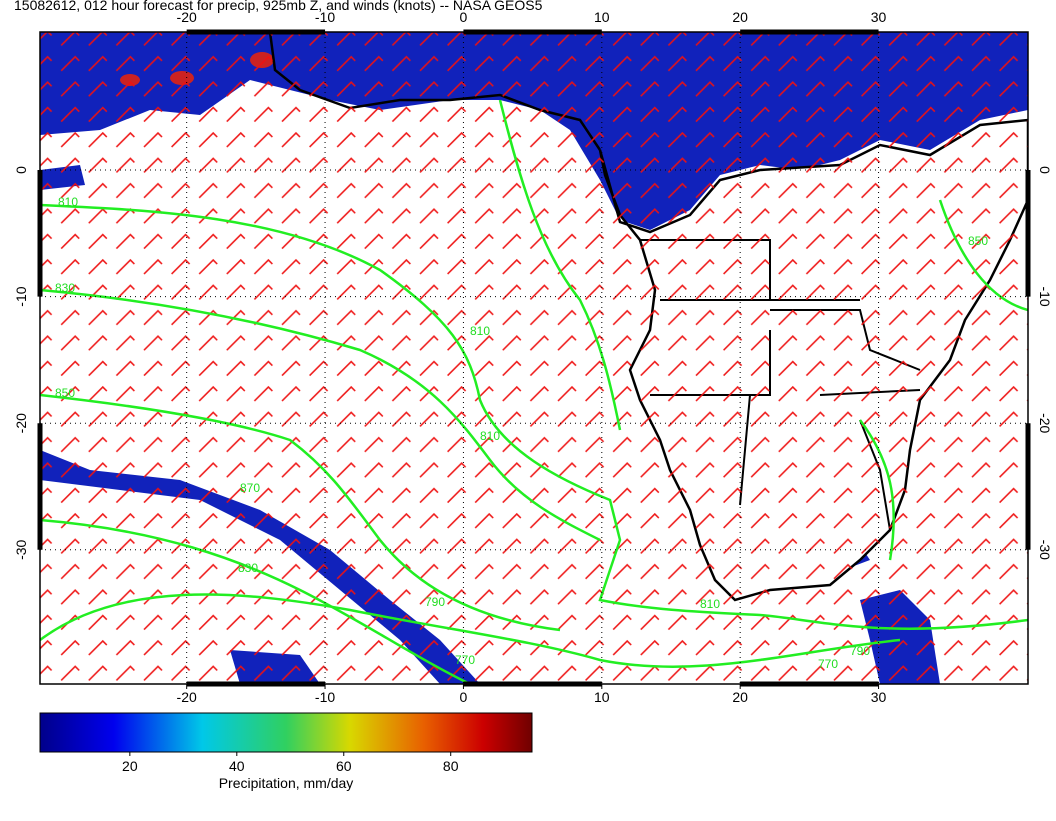 This screenshot has height=821, width=1056. What do you see at coordinates (344, 766) in the screenshot?
I see `colorbar-tick-label: 60` at bounding box center [344, 766].